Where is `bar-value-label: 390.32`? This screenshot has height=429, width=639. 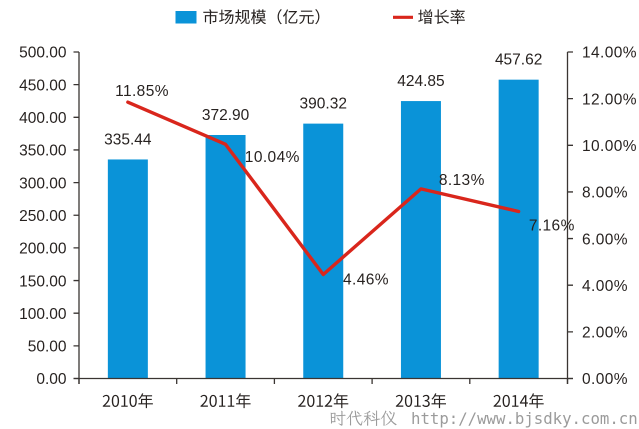 bar-value-label: 390.32 is located at coordinates (323, 103).